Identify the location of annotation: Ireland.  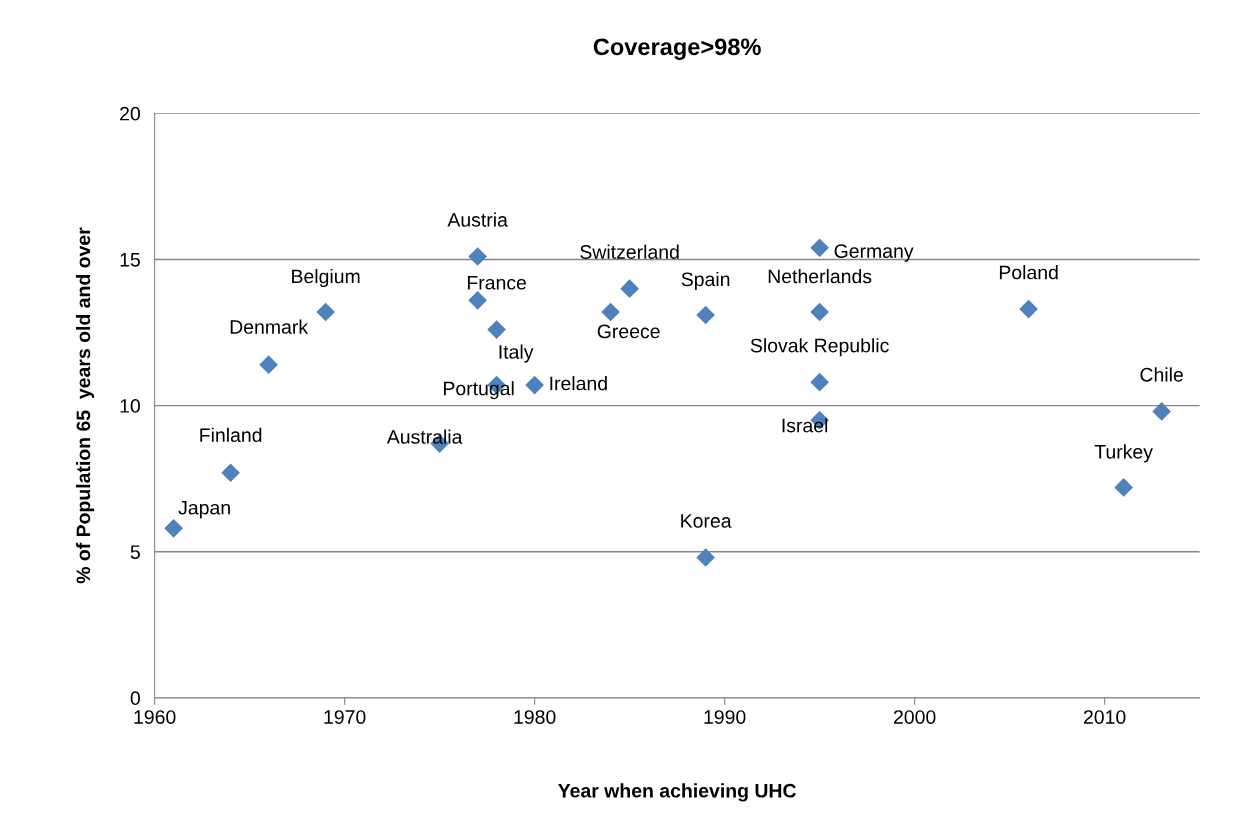
(578, 383).